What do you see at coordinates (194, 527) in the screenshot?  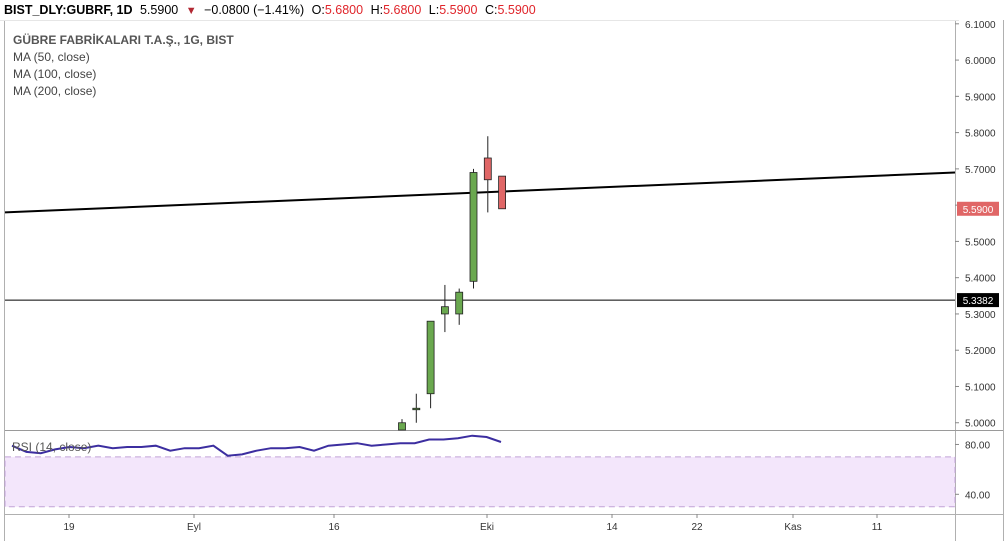 I see `time-tick-label: Eyl` at bounding box center [194, 527].